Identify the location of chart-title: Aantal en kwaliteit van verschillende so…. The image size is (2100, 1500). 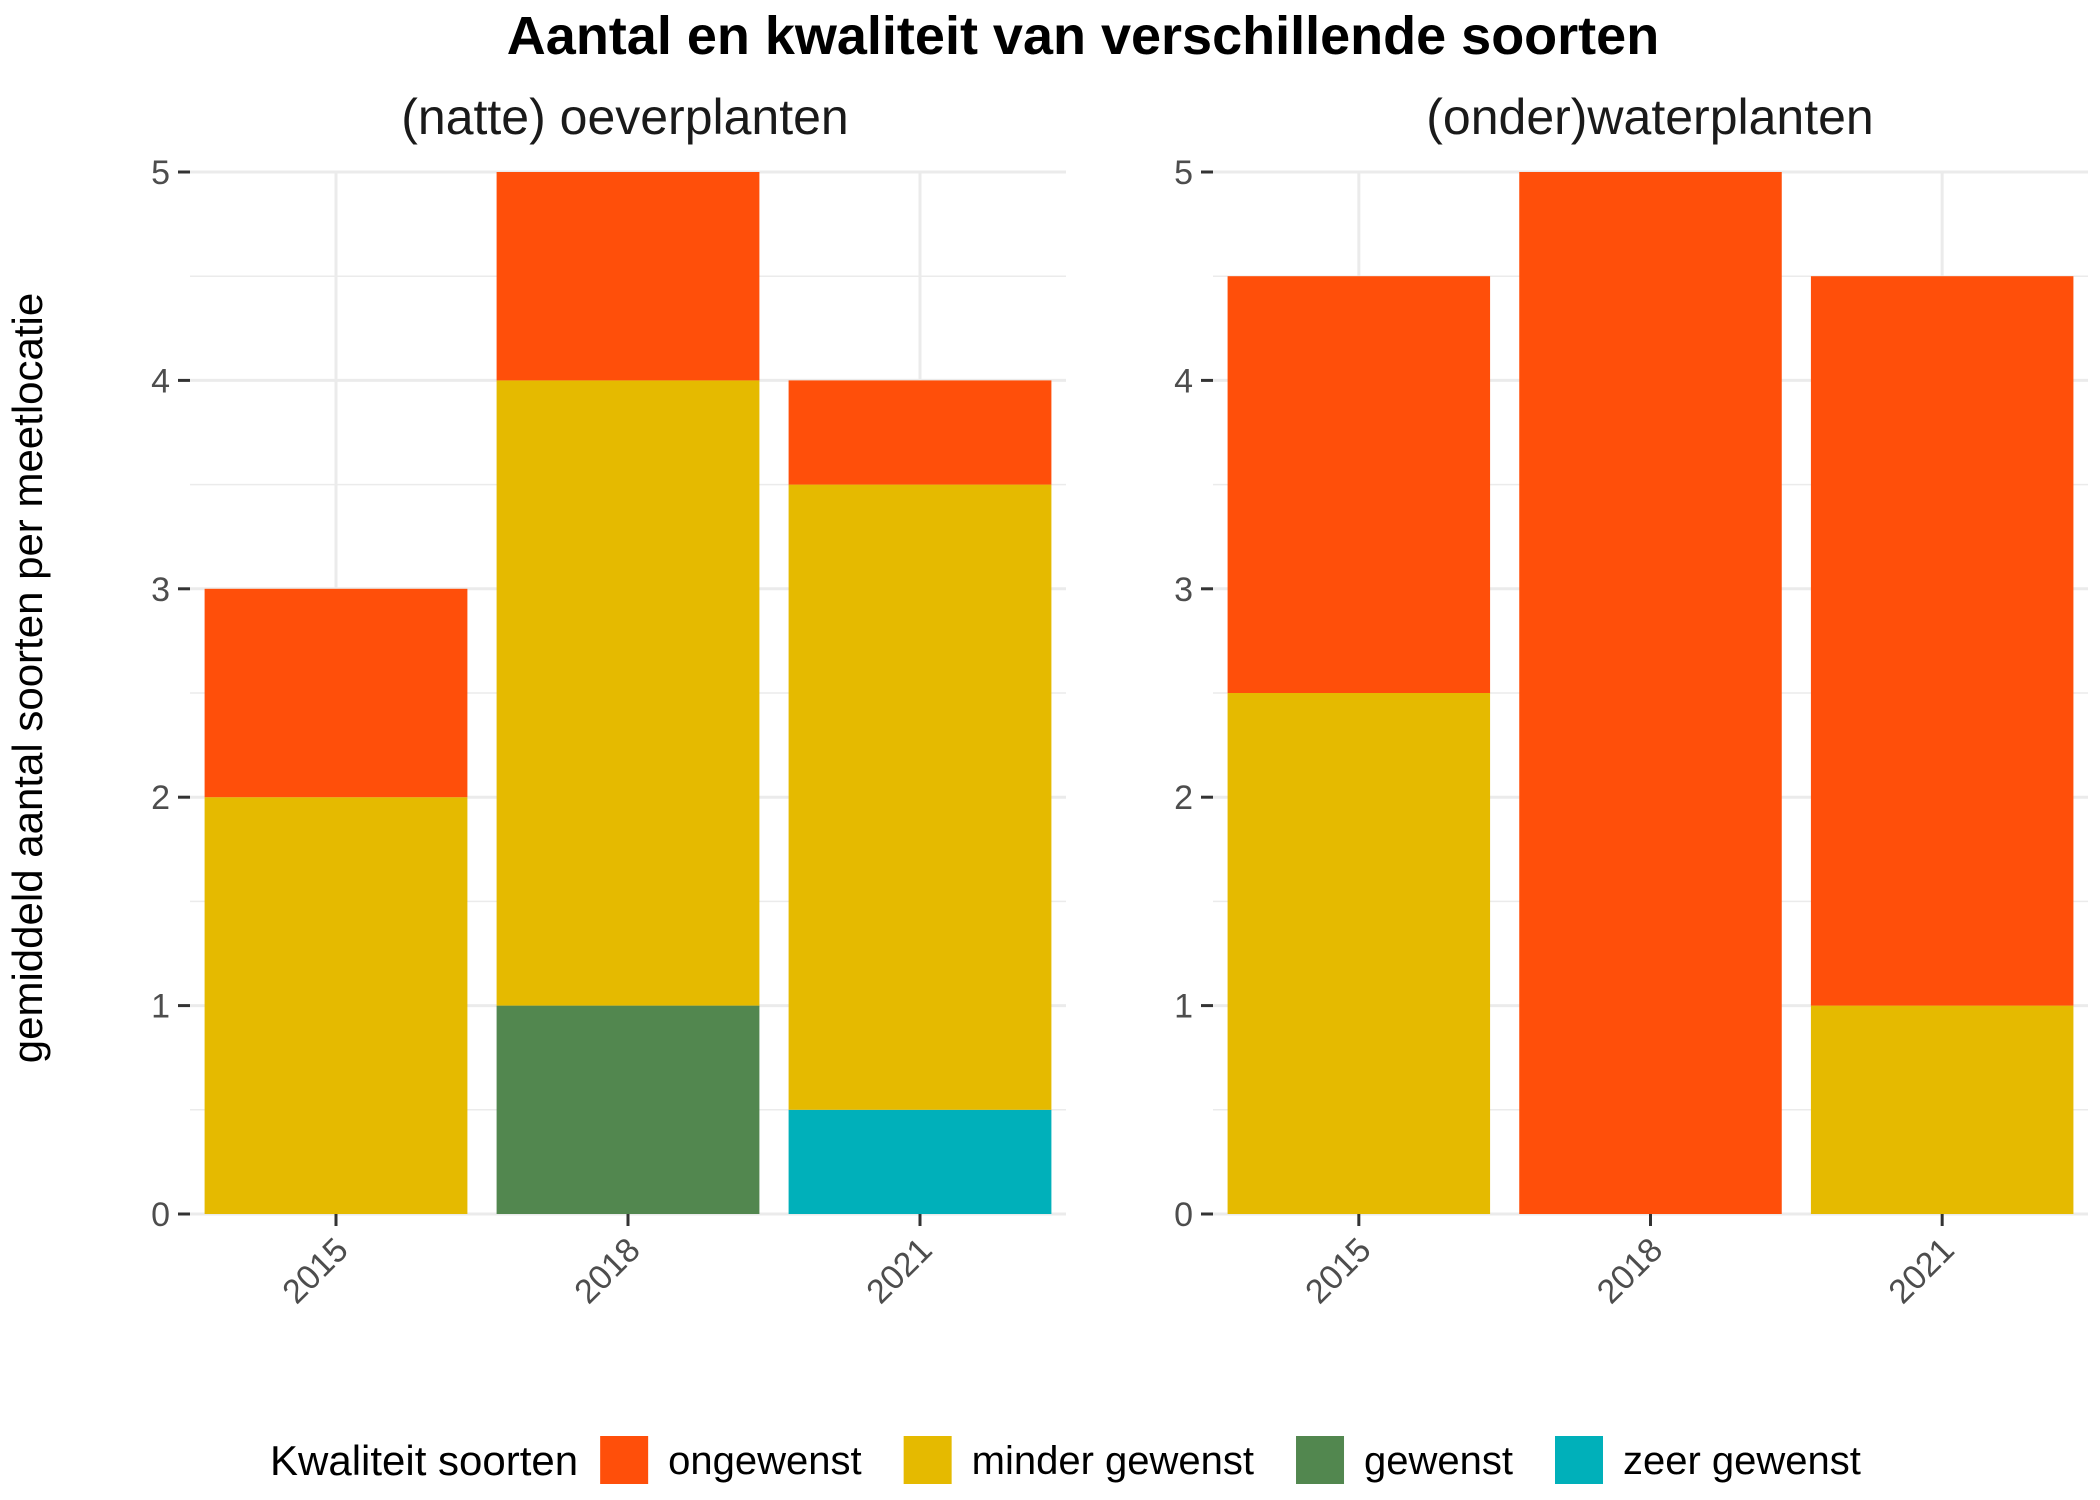
(1083, 36).